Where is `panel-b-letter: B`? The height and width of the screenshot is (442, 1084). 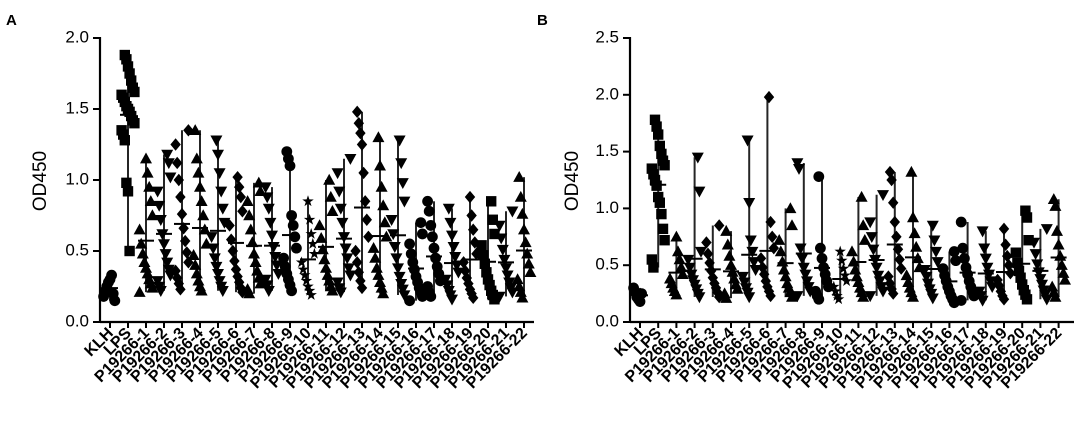 panel-b-letter: B is located at coordinates (542, 20).